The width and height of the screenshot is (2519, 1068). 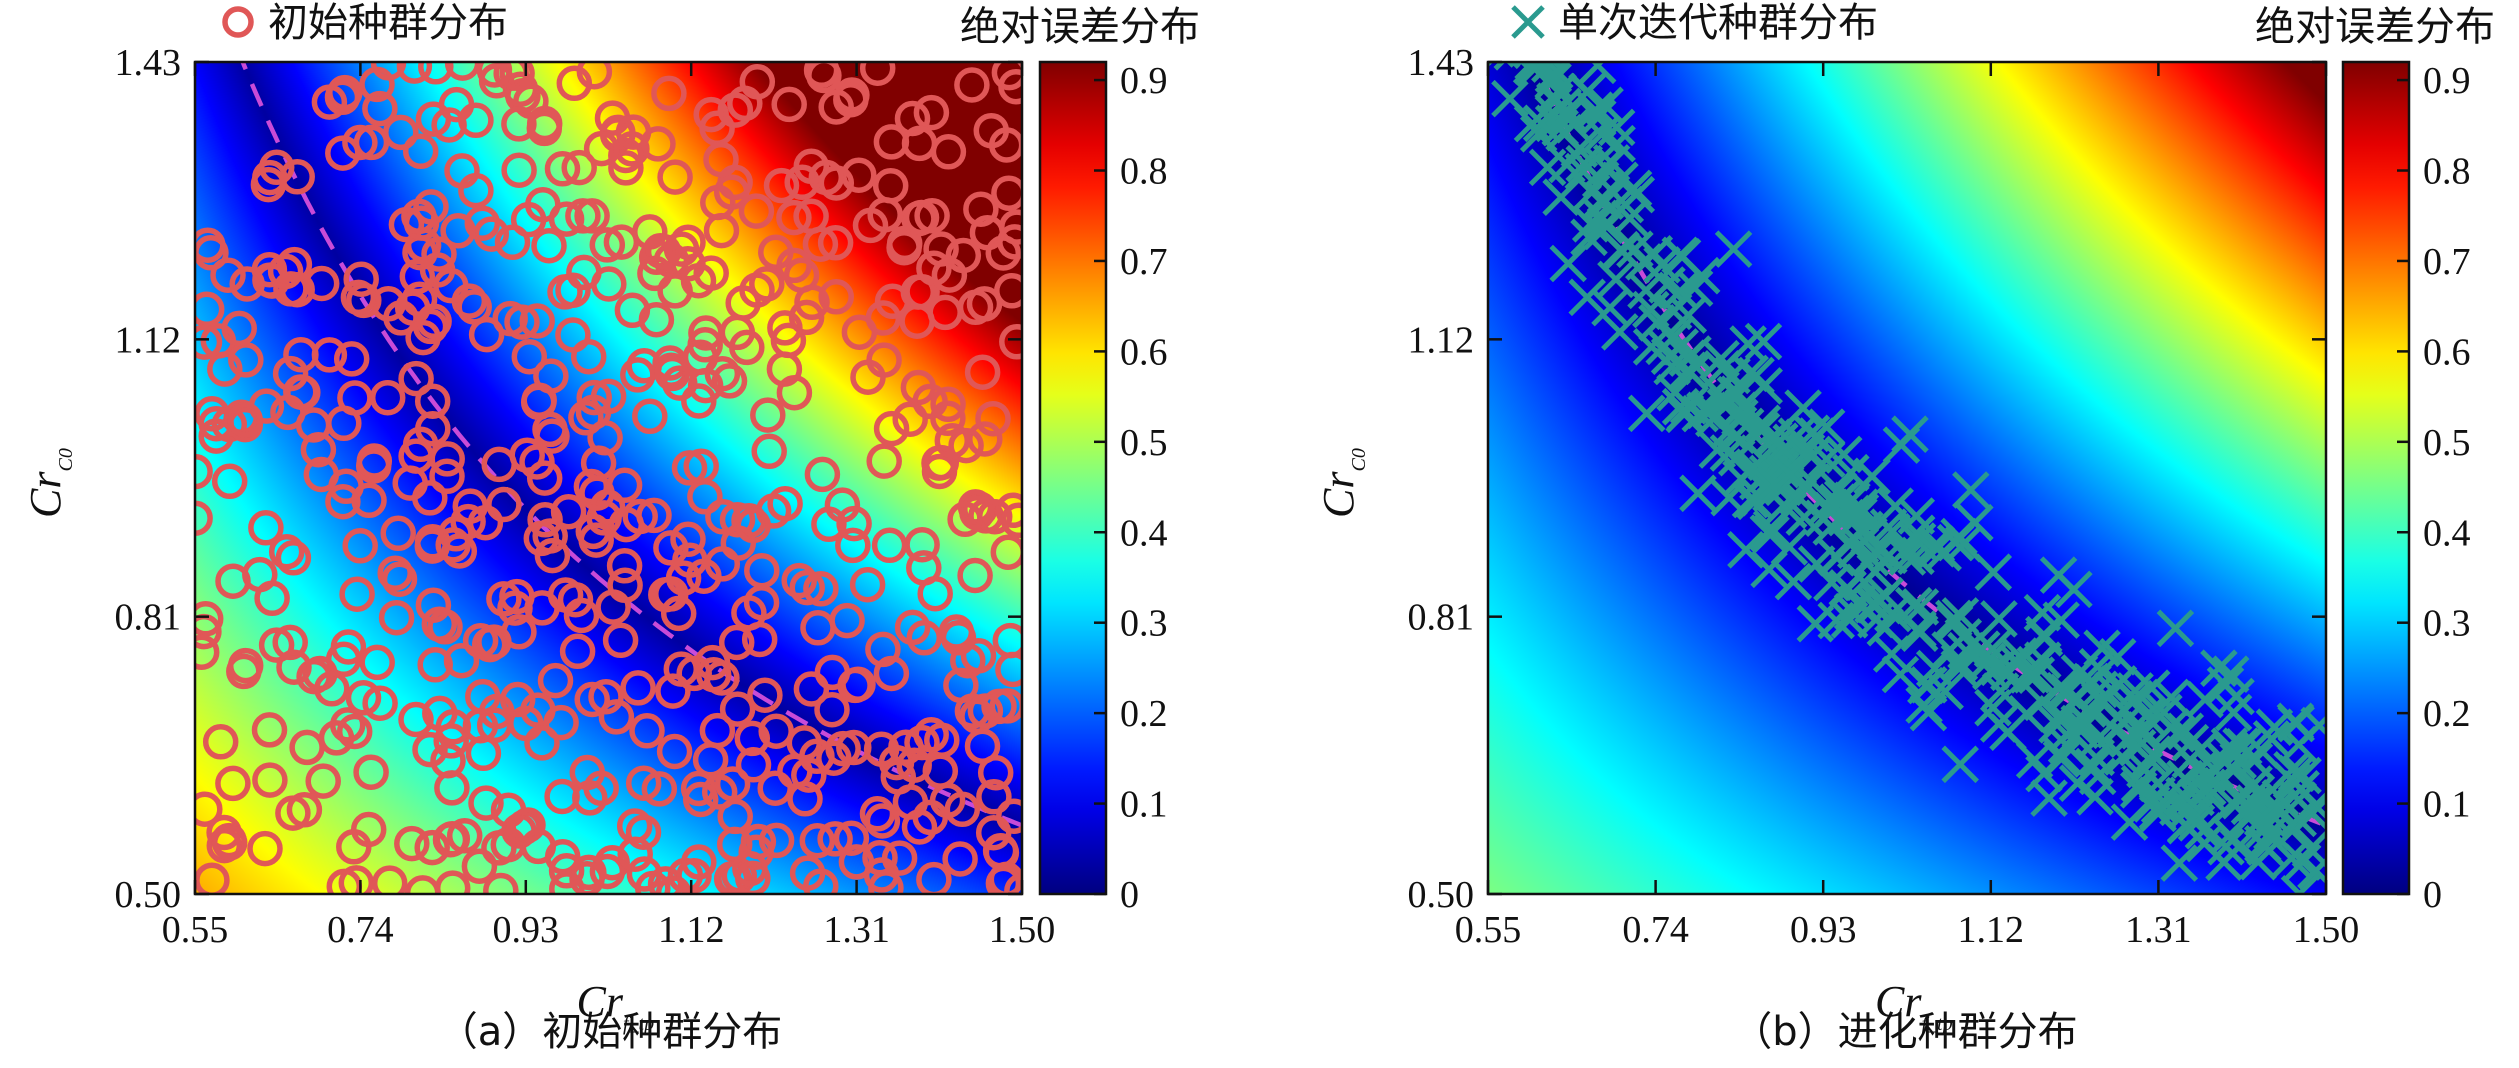 I want to click on colorbar-tick-label: 0.5, so click(x=2447, y=443).